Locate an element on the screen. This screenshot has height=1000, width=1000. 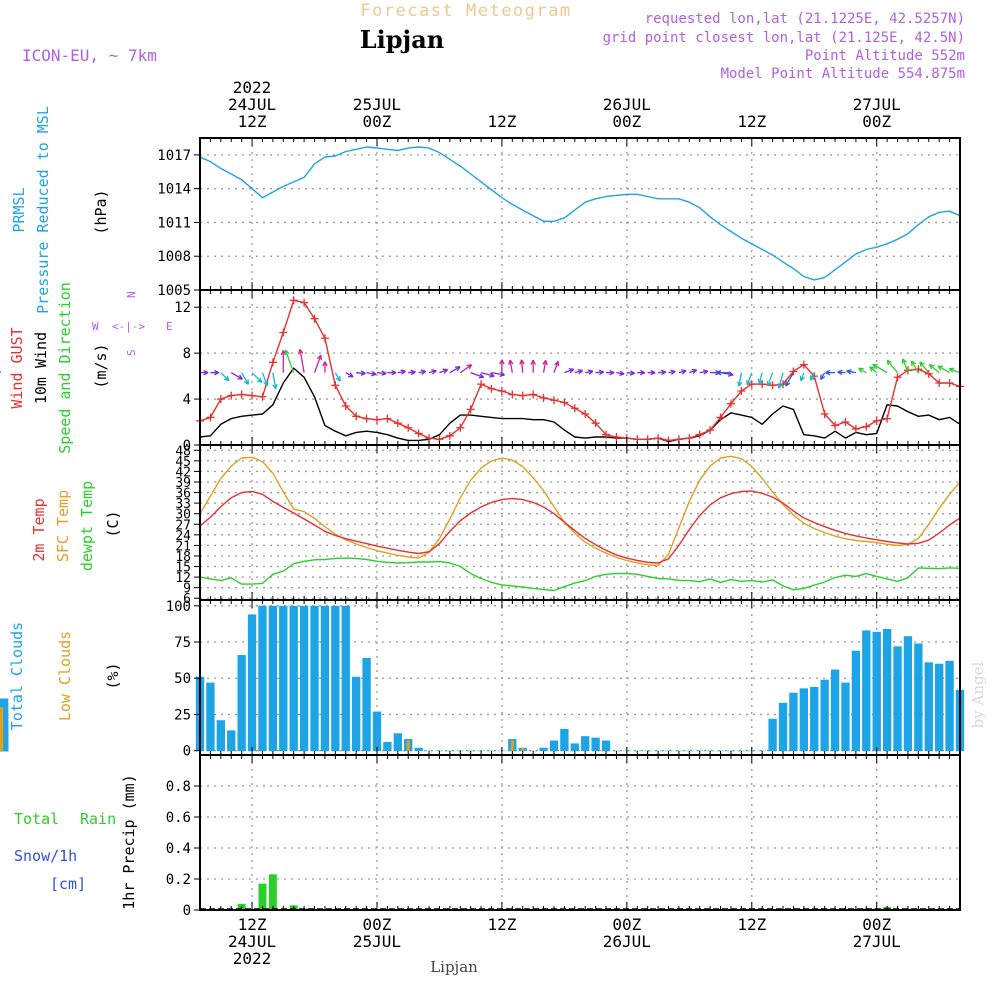
y-tick-label: 4 is located at coordinates (187, 400).